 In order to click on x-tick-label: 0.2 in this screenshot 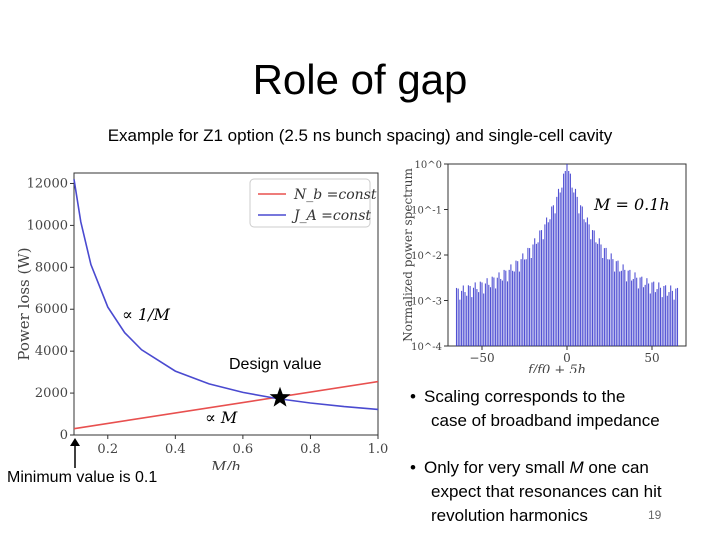, I will do `click(107, 449)`.